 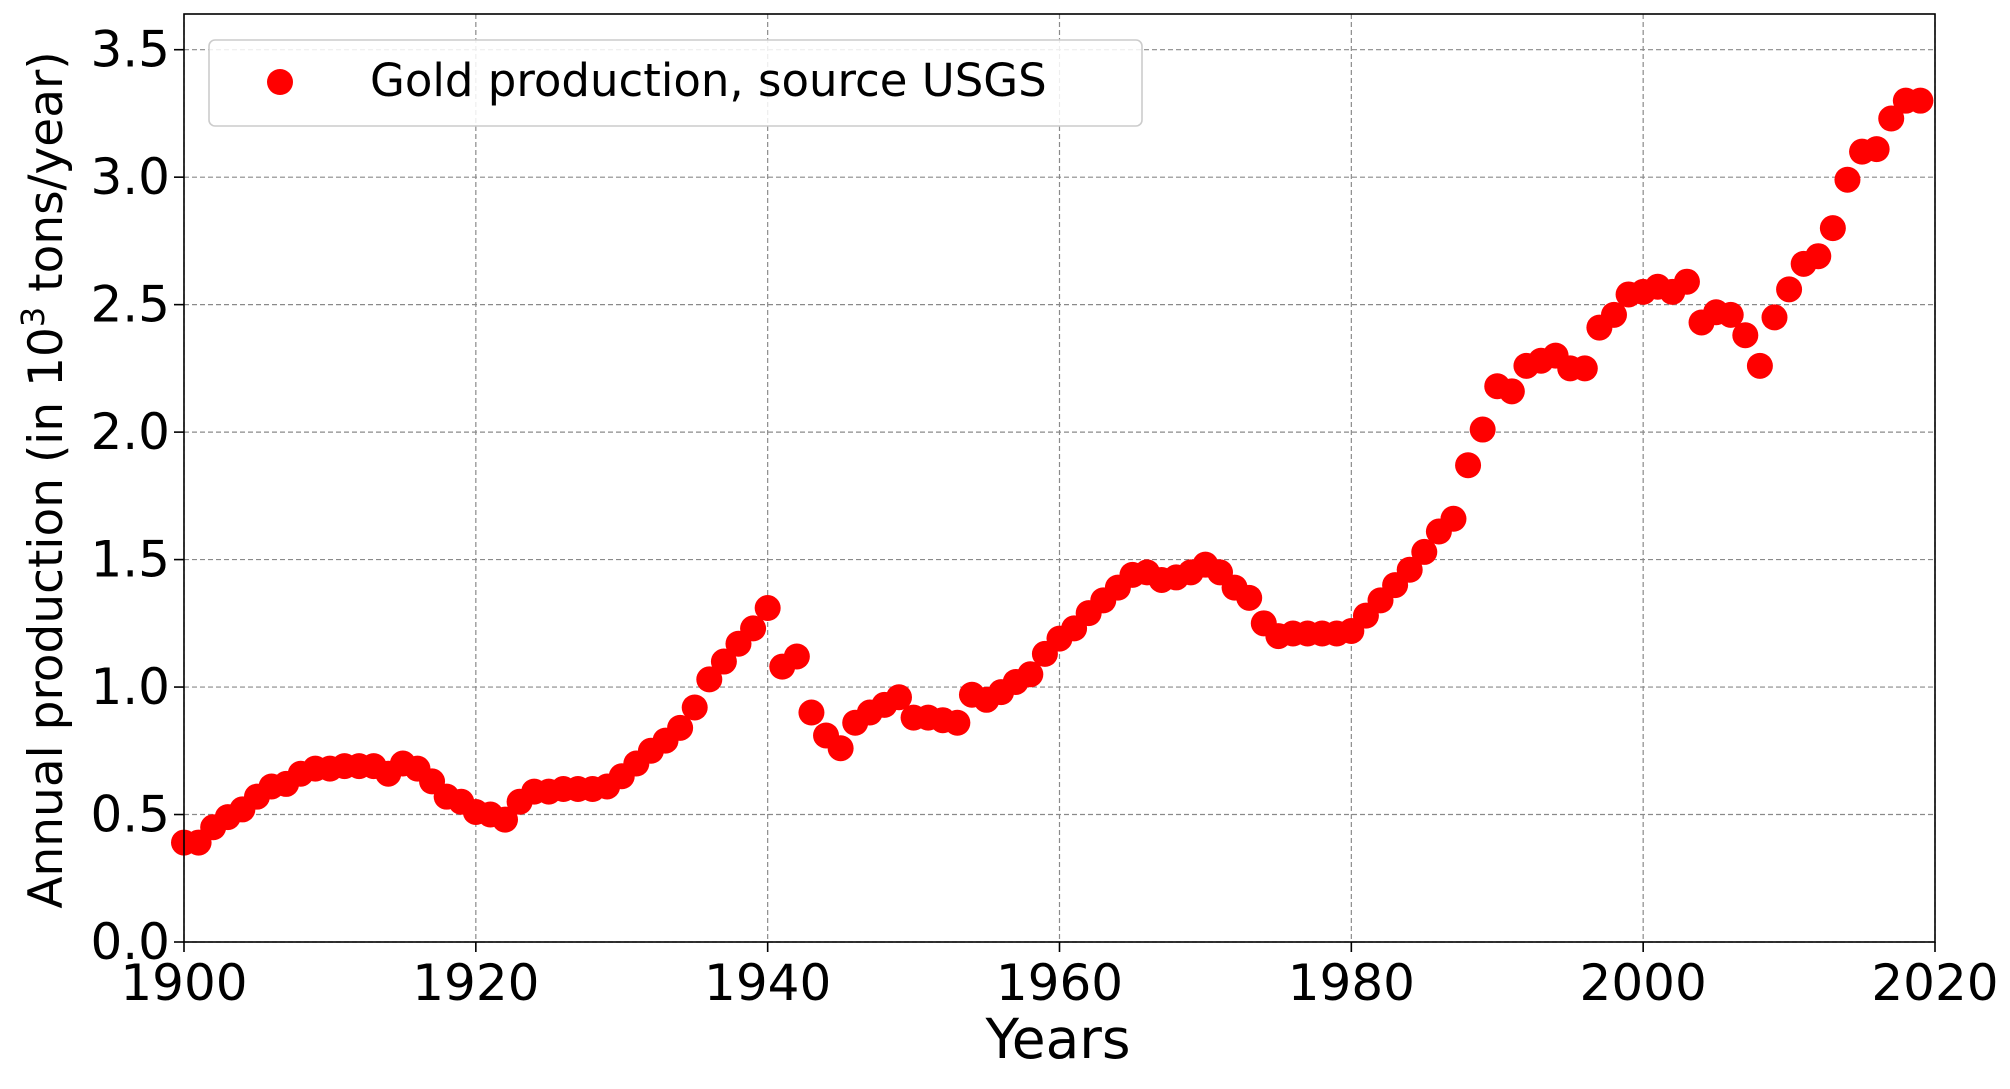 What do you see at coordinates (130, 50) in the screenshot?
I see `y-tick-label: 3.5` at bounding box center [130, 50].